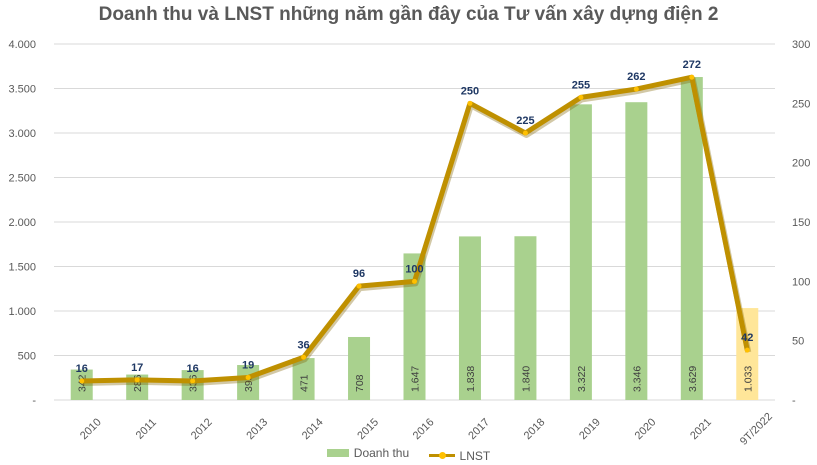 The height and width of the screenshot is (465, 817). Describe the element at coordinates (22, 45) in the screenshot. I see `left-tick-label: 4.000` at that location.